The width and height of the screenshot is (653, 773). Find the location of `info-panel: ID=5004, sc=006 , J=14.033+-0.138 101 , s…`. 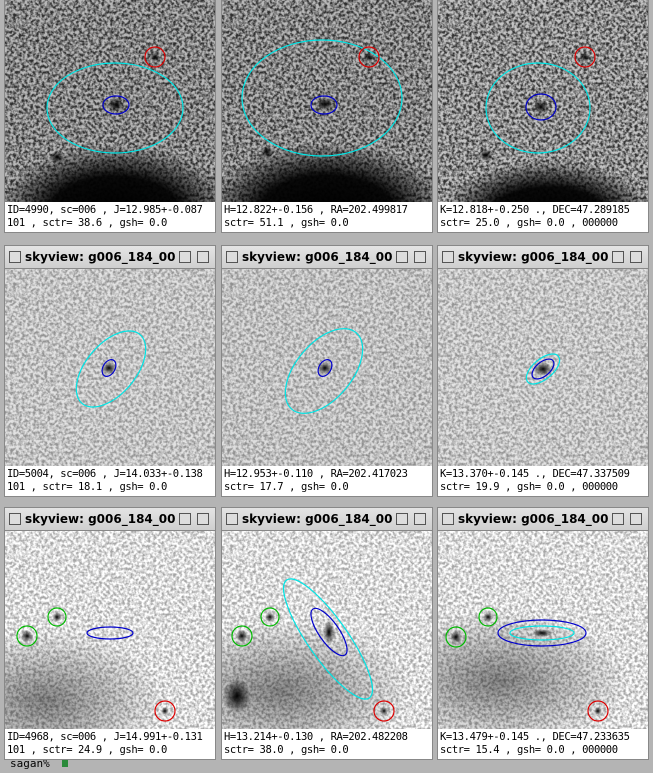

info-panel: ID=5004, sc=006 , J=14.033+-0.138 101 , s… is located at coordinates (110, 481).